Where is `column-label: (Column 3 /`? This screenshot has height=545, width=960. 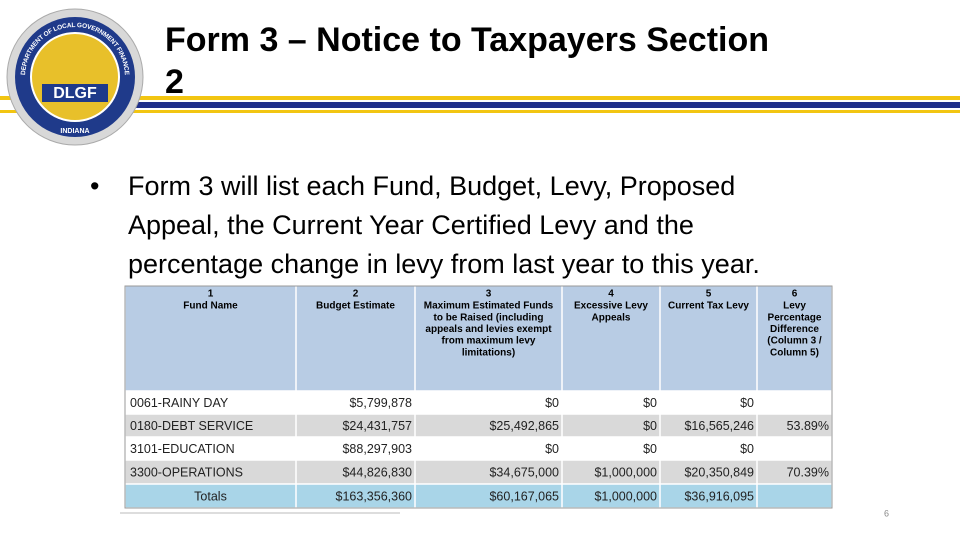
column-label: (Column 3 / is located at coordinates (794, 341).